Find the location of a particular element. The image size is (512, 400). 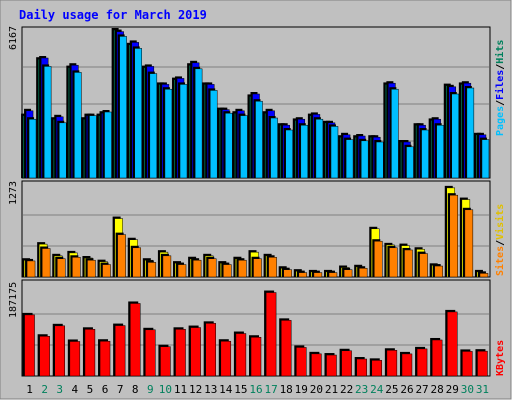

x-tick-label: 14 is located at coordinates (226, 389).